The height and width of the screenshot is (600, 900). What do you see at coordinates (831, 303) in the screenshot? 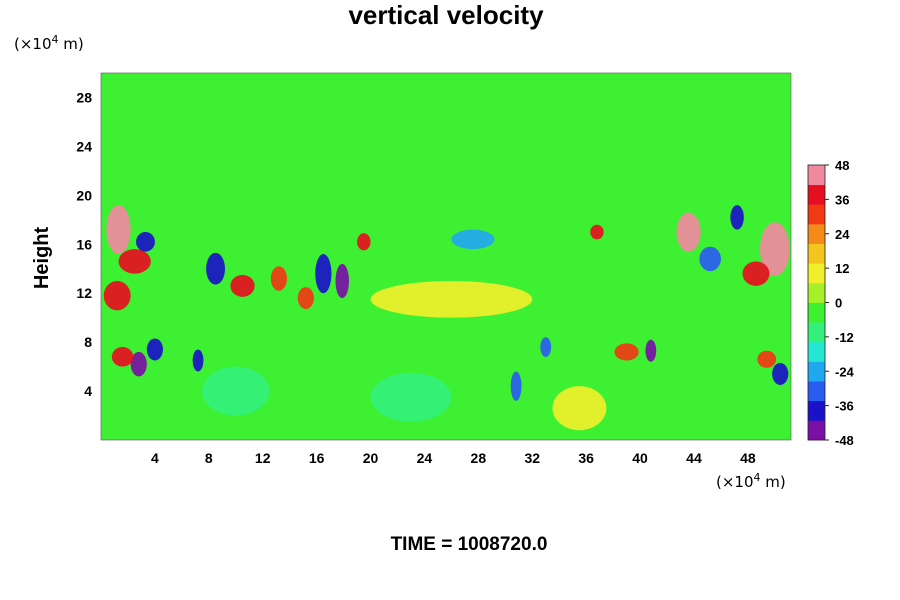
I see `colorbar: 48 36 24 12 0 -12 -24 -36 -48` at bounding box center [831, 303].